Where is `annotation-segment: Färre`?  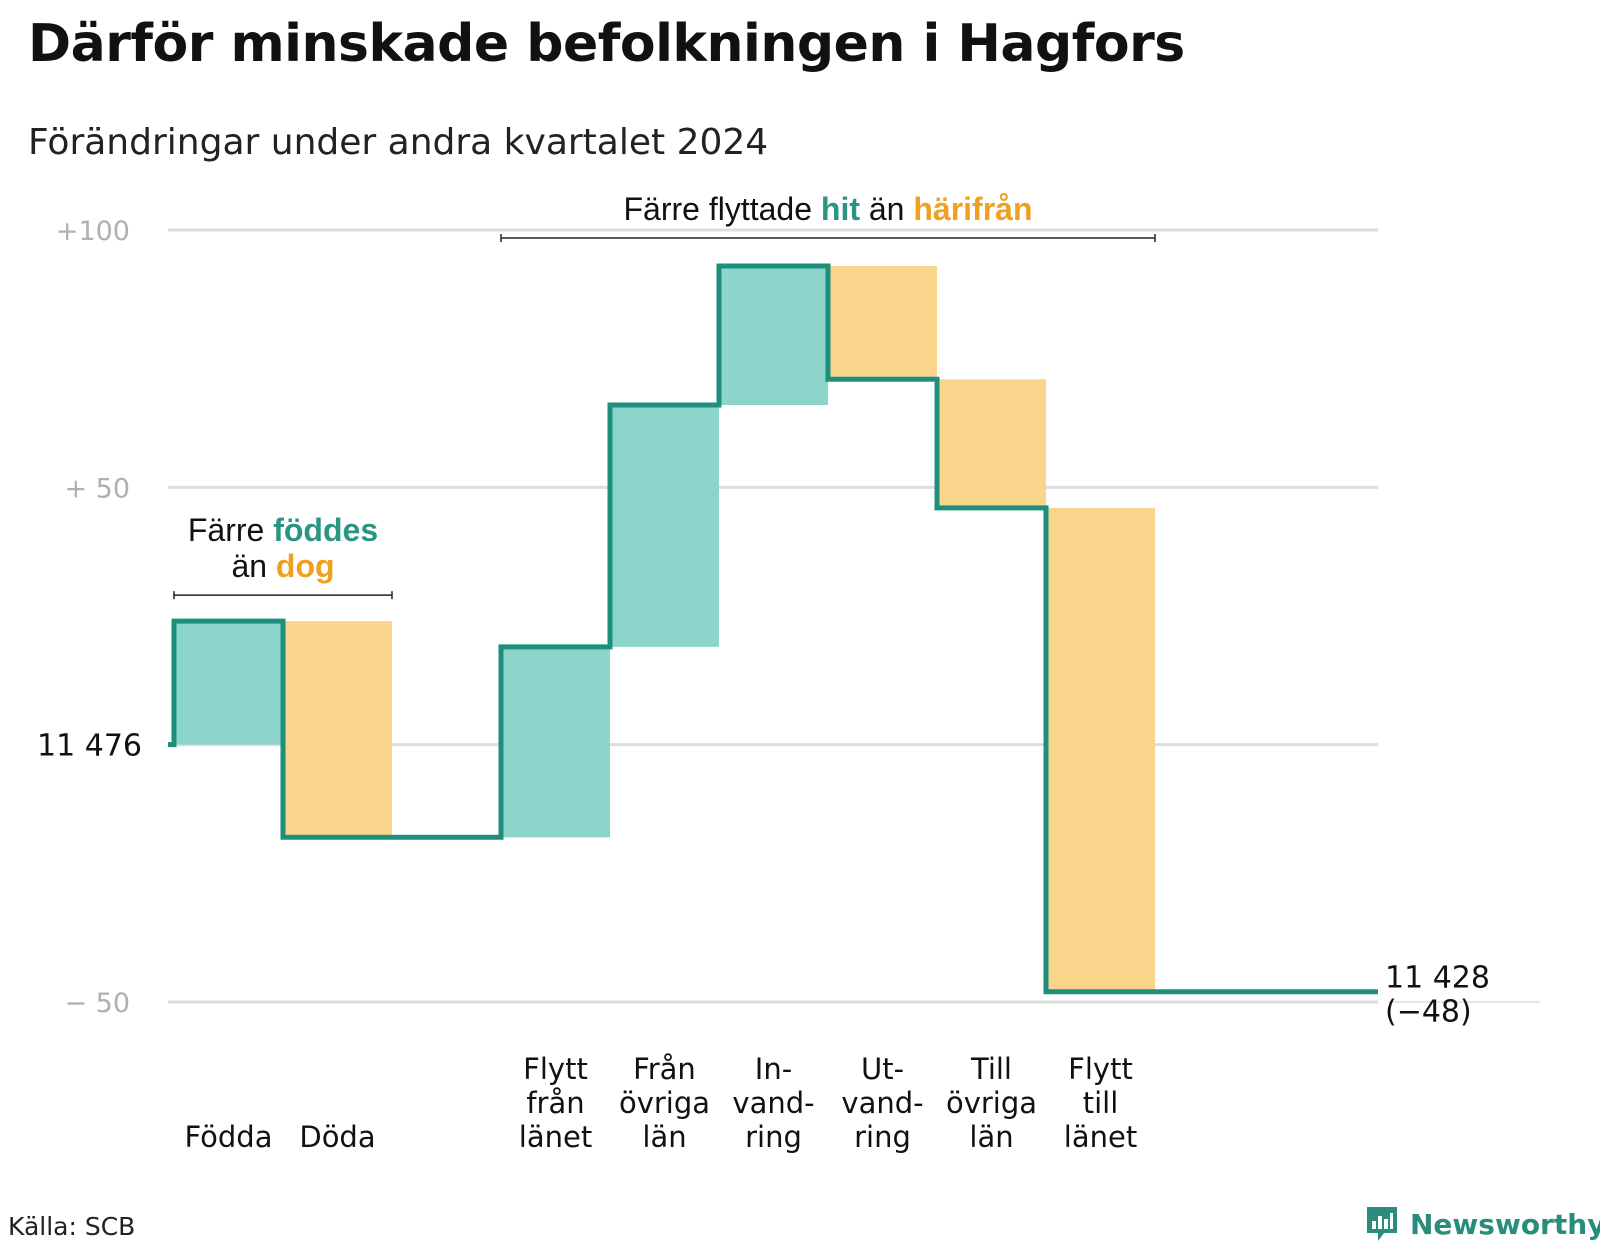 annotation-segment: Färre is located at coordinates (230, 530).